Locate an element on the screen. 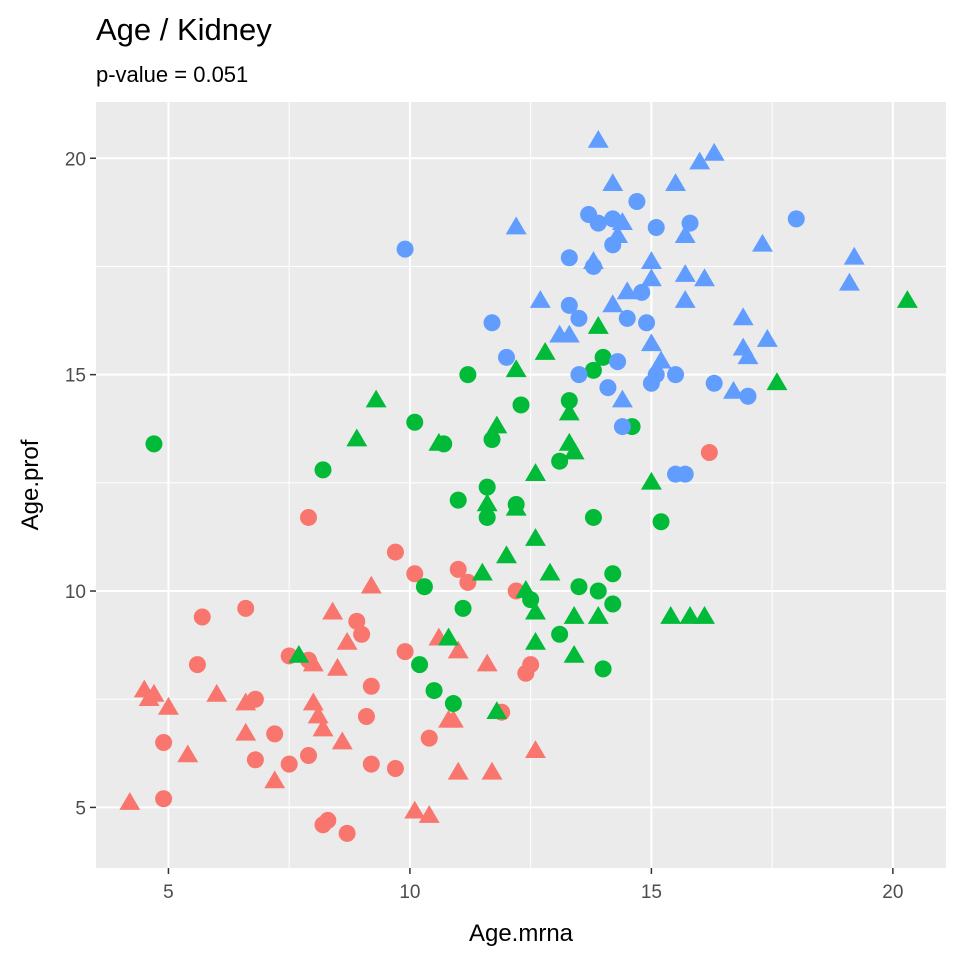  y-tick-label: 15 is located at coordinates (75, 376).